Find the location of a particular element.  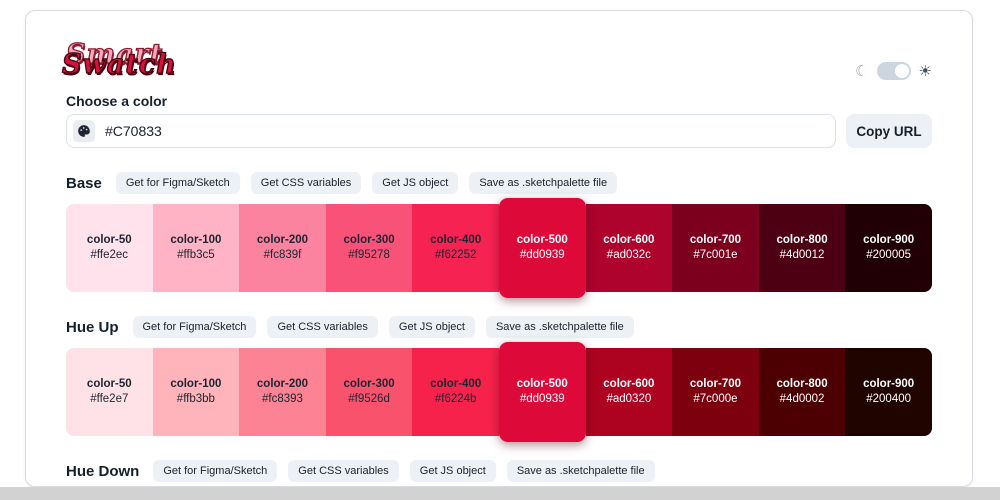

section-title: Base is located at coordinates (84, 183).